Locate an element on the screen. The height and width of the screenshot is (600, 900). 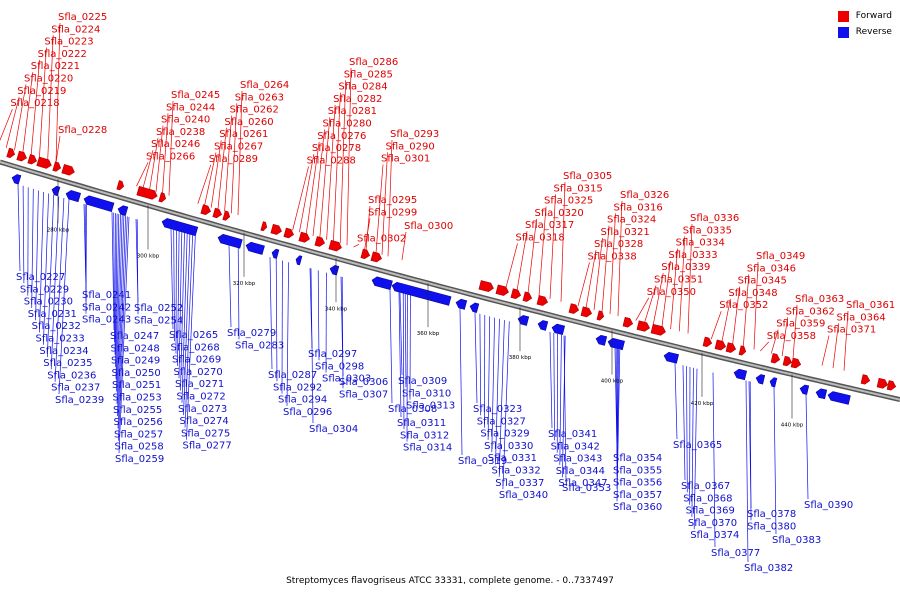
reverse-label-Sfla_0242: Sfla_0242 is located at coordinates (106, 307).